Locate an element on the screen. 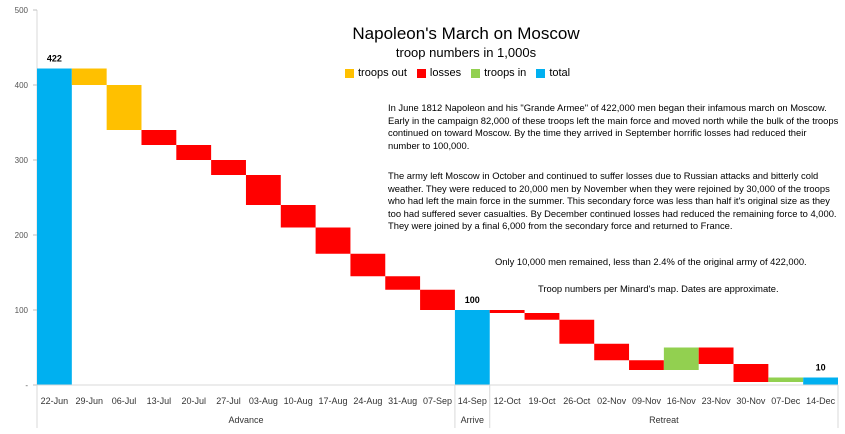 This screenshot has width=845, height=434. x-tick-label: 02-Nov is located at coordinates (612, 401).